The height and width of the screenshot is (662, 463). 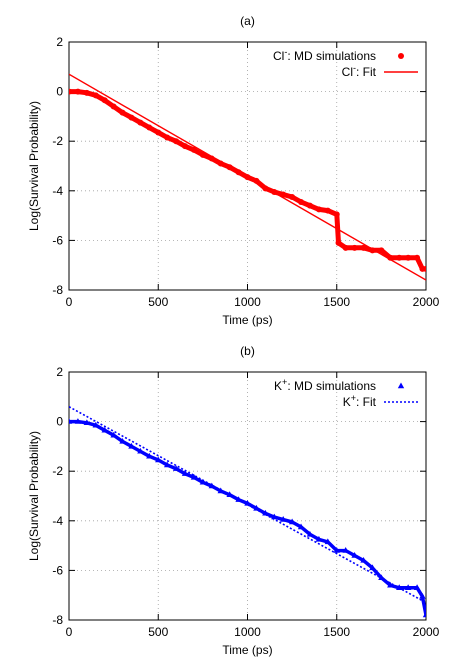 I want to click on chart-title: (a), so click(x=247, y=21).